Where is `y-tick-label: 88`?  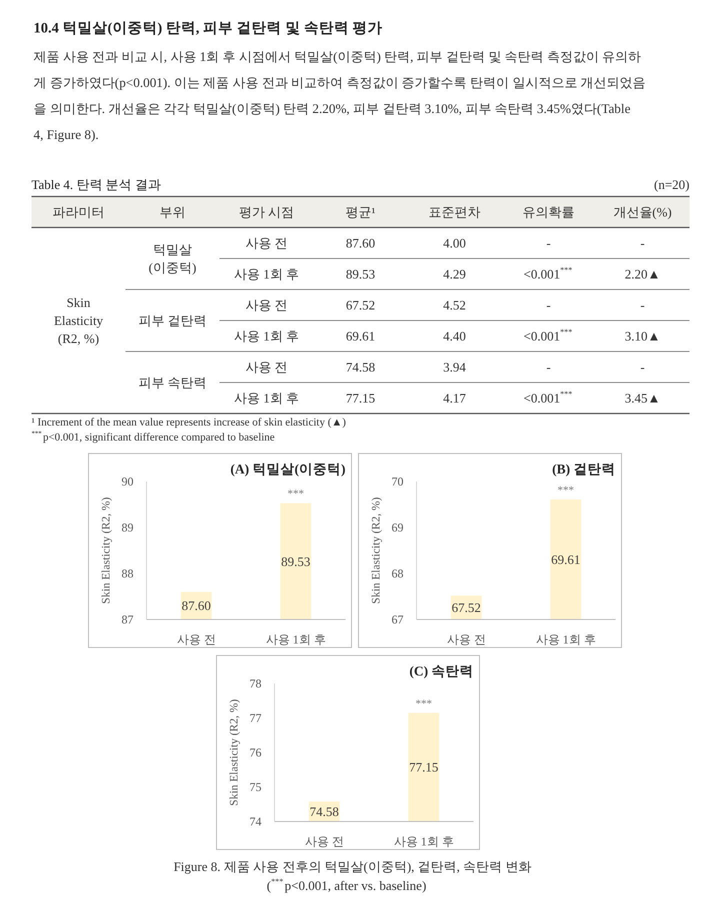 y-tick-label: 88 is located at coordinates (128, 573).